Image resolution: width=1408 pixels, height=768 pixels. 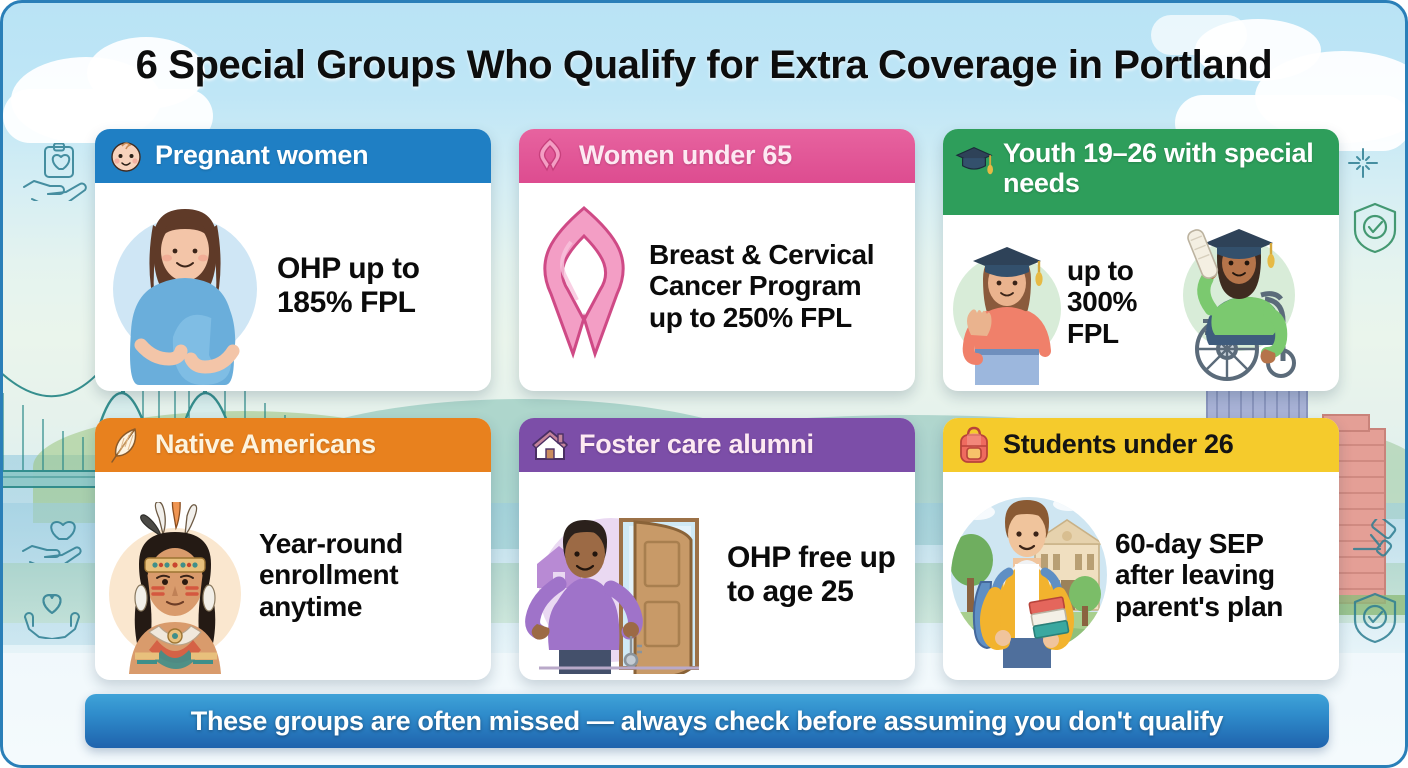 What do you see at coordinates (811, 574) in the screenshot?
I see `card-body-text: OHP free up to age 25` at bounding box center [811, 574].